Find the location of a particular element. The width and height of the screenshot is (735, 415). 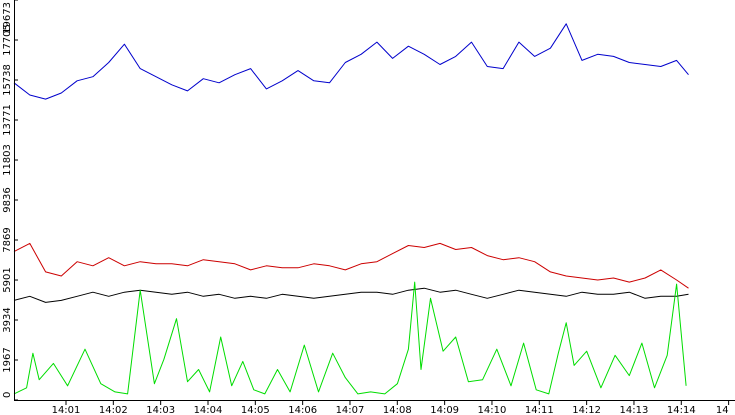

y-tick-label: 15738 is located at coordinates (7, 80).